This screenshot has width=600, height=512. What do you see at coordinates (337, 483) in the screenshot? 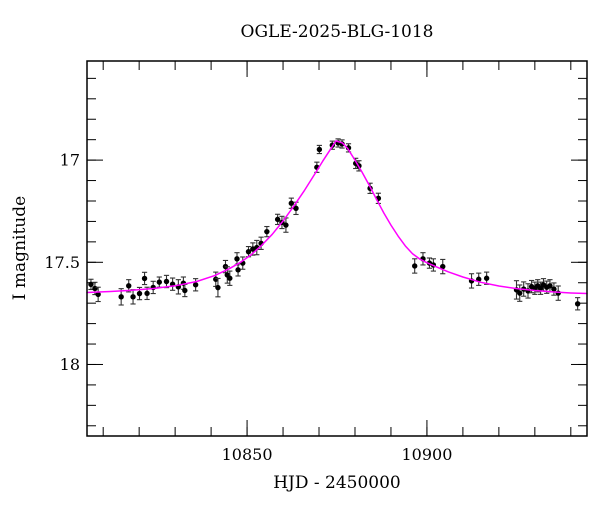
I see `x-axis-label: HJD - 2450000` at bounding box center [337, 483].